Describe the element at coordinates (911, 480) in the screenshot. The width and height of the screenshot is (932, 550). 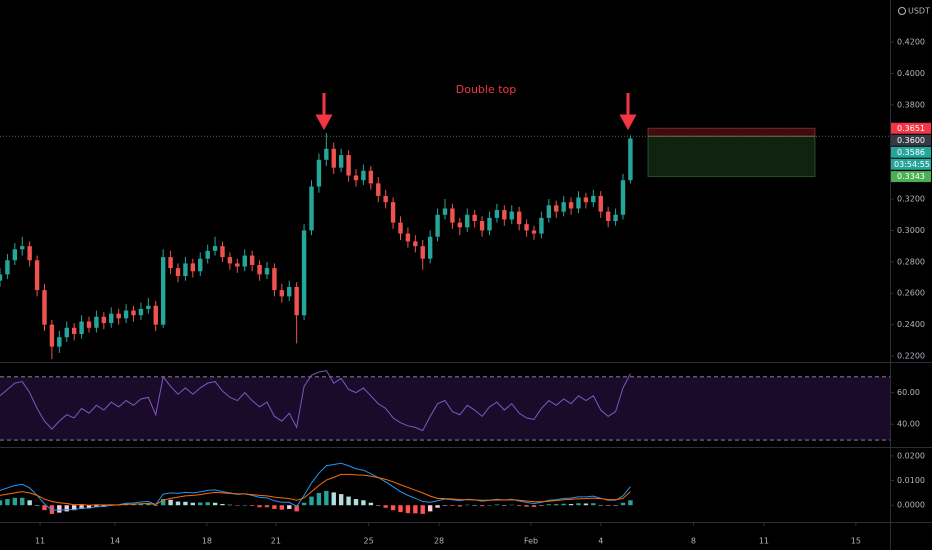
I see `y-tick-label: 0.0100` at that location.